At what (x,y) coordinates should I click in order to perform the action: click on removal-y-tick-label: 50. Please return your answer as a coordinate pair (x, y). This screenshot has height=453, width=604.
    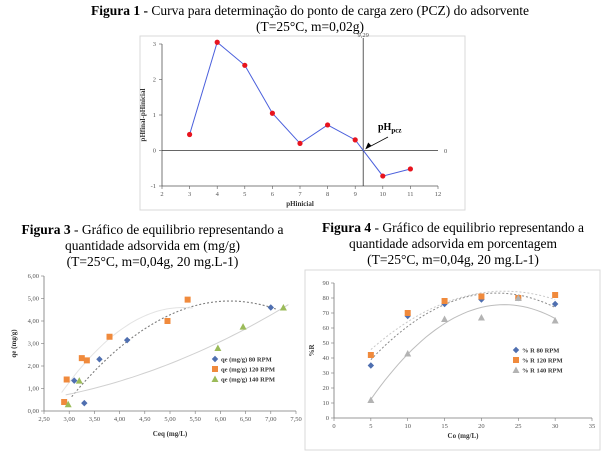
    Looking at the image, I should click on (326, 343).